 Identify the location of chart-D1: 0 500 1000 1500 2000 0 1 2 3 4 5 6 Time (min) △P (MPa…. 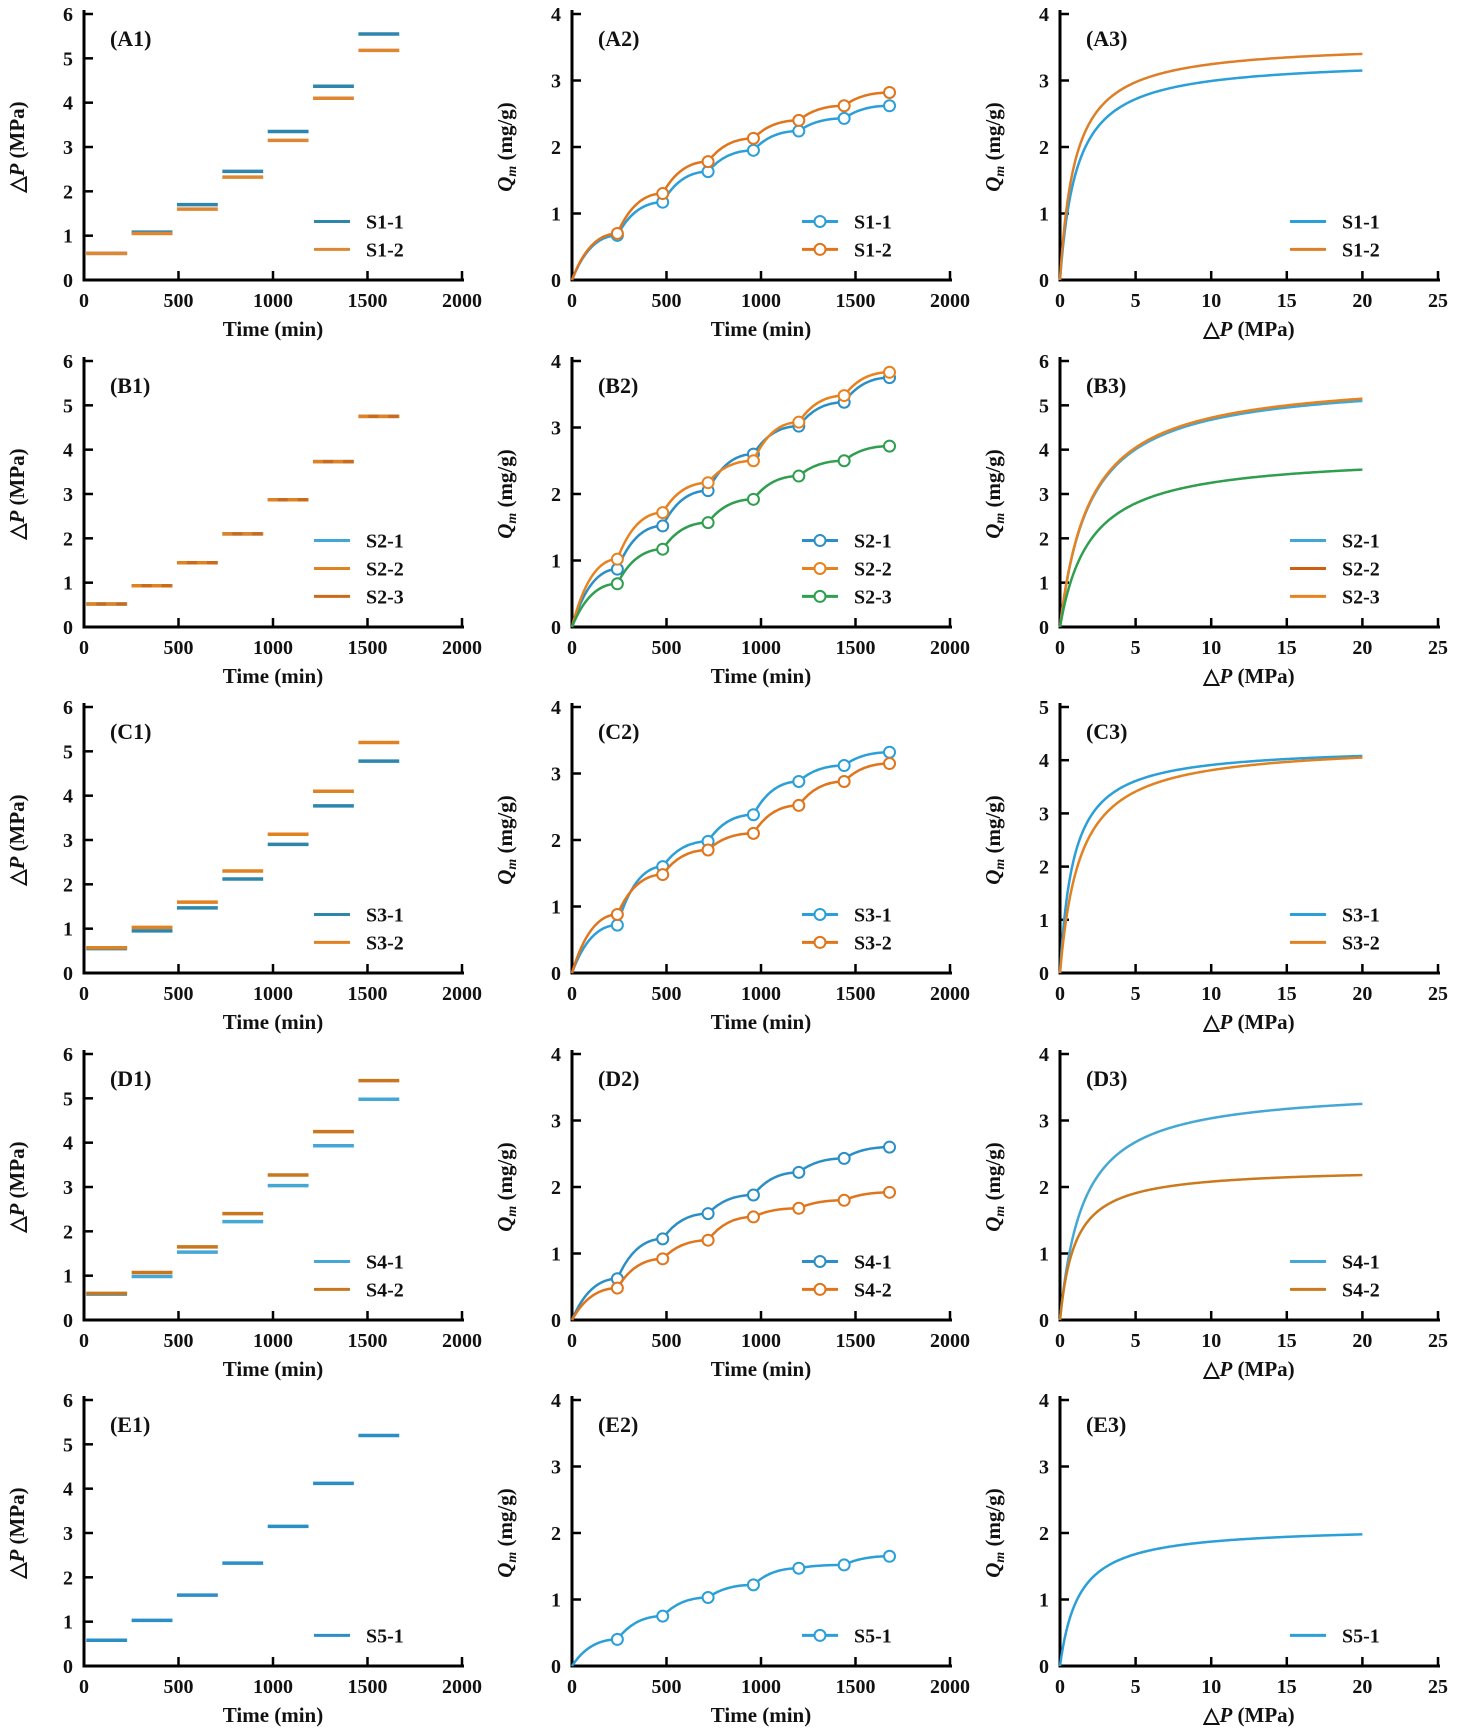
(243, 1212).